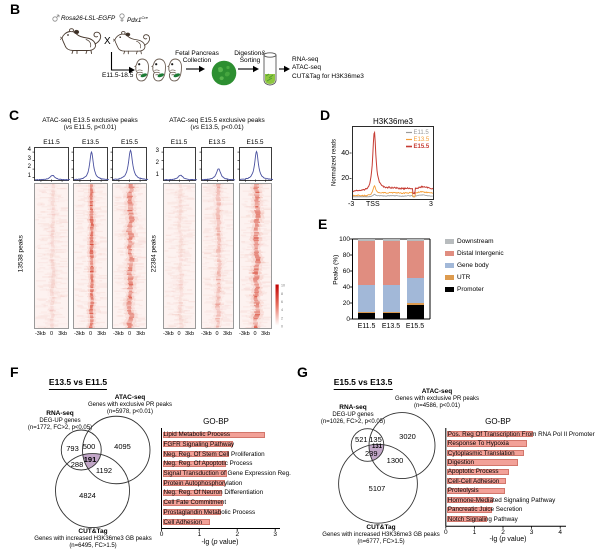 This screenshot has height=560, width=600. Describe the element at coordinates (282, 326) in the screenshot. I see `svg-text: 0` at that location.